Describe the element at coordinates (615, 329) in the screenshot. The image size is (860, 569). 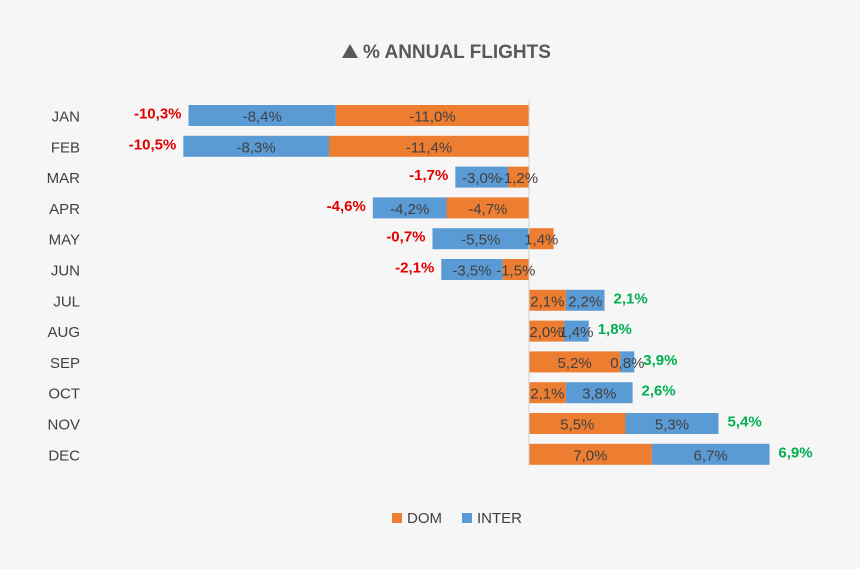
I see `total-label: 1,8%` at that location.